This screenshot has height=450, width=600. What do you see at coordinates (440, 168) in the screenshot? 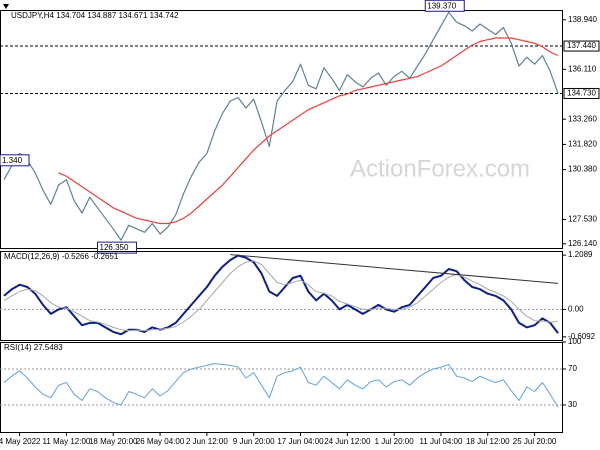
I see `watermark: ActionForex.com` at bounding box center [440, 168].